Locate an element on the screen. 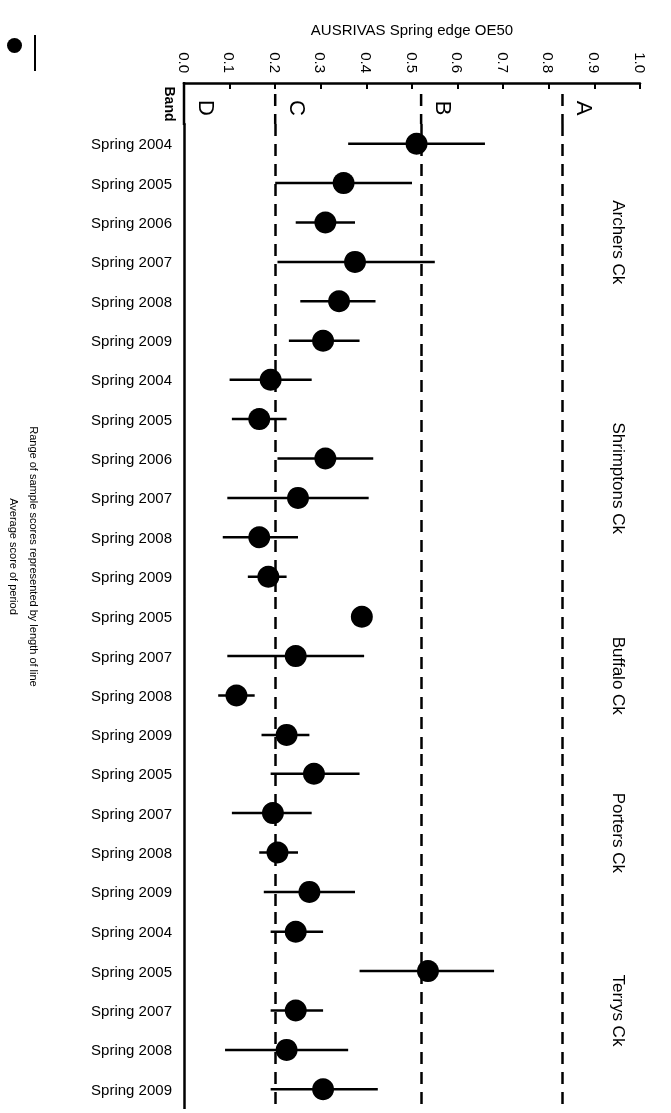  x-tick-label: 0.6 is located at coordinates (458, 62).